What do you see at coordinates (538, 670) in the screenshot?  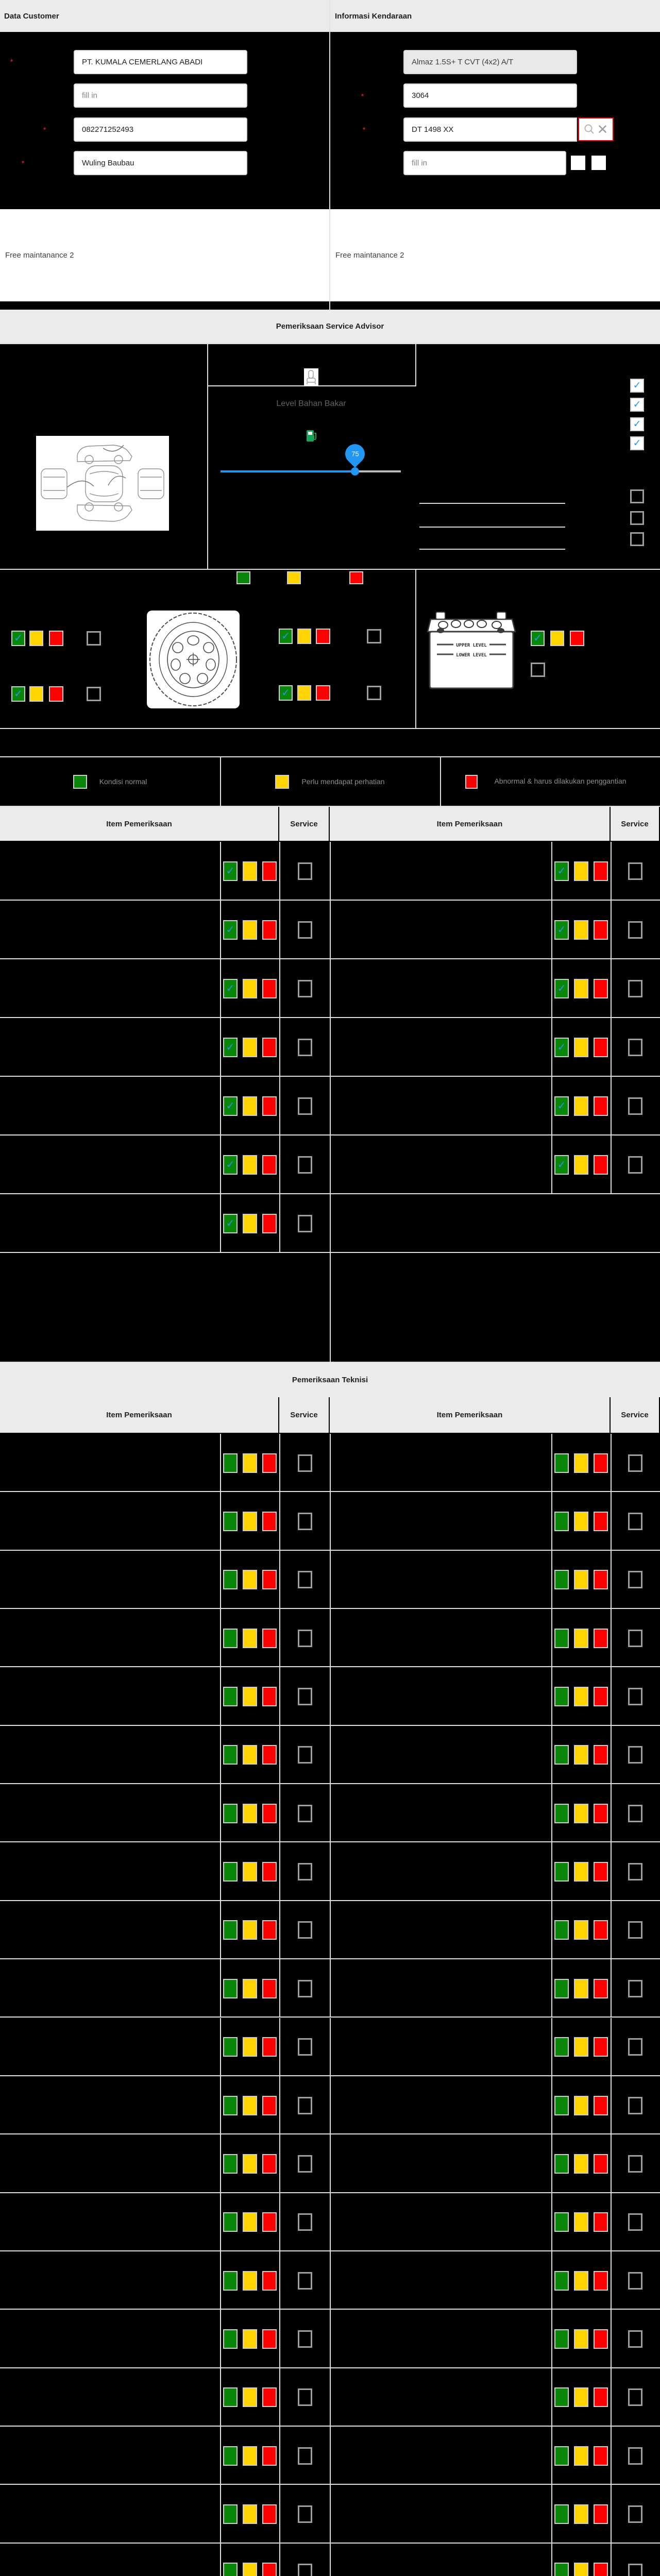 I see `battery-service-checkbox` at bounding box center [538, 670].